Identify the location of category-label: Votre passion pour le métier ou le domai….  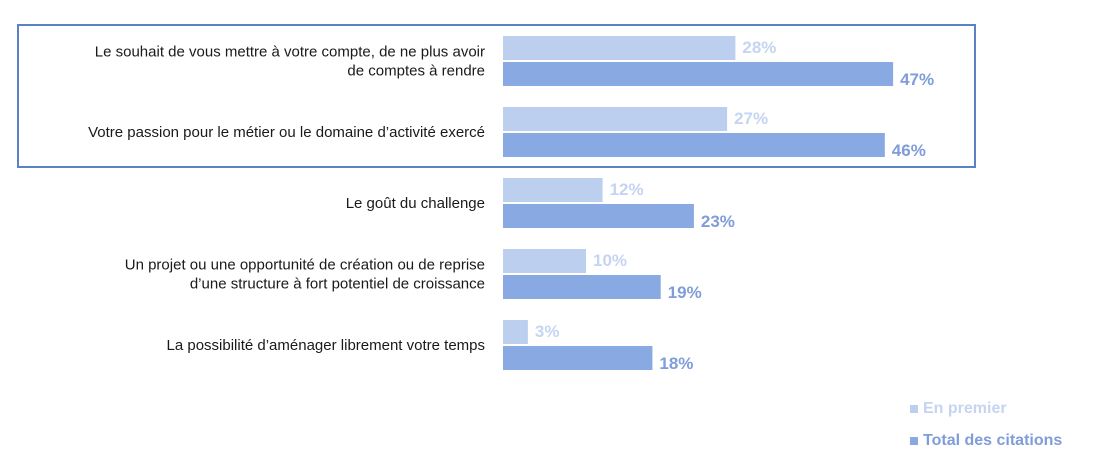
(286, 132).